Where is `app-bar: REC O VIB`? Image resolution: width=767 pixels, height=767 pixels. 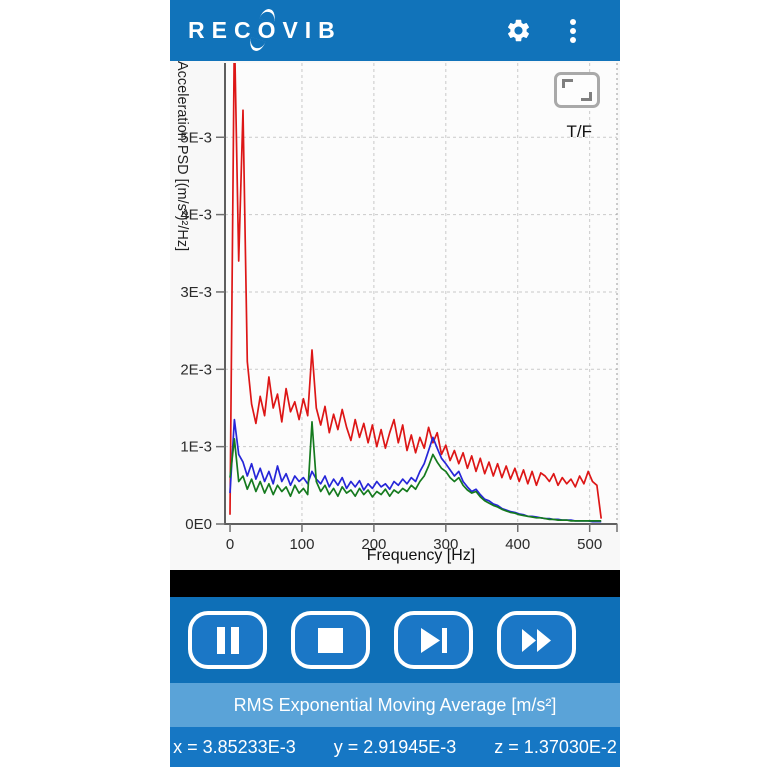
app-bar: REC O VIB is located at coordinates (395, 30).